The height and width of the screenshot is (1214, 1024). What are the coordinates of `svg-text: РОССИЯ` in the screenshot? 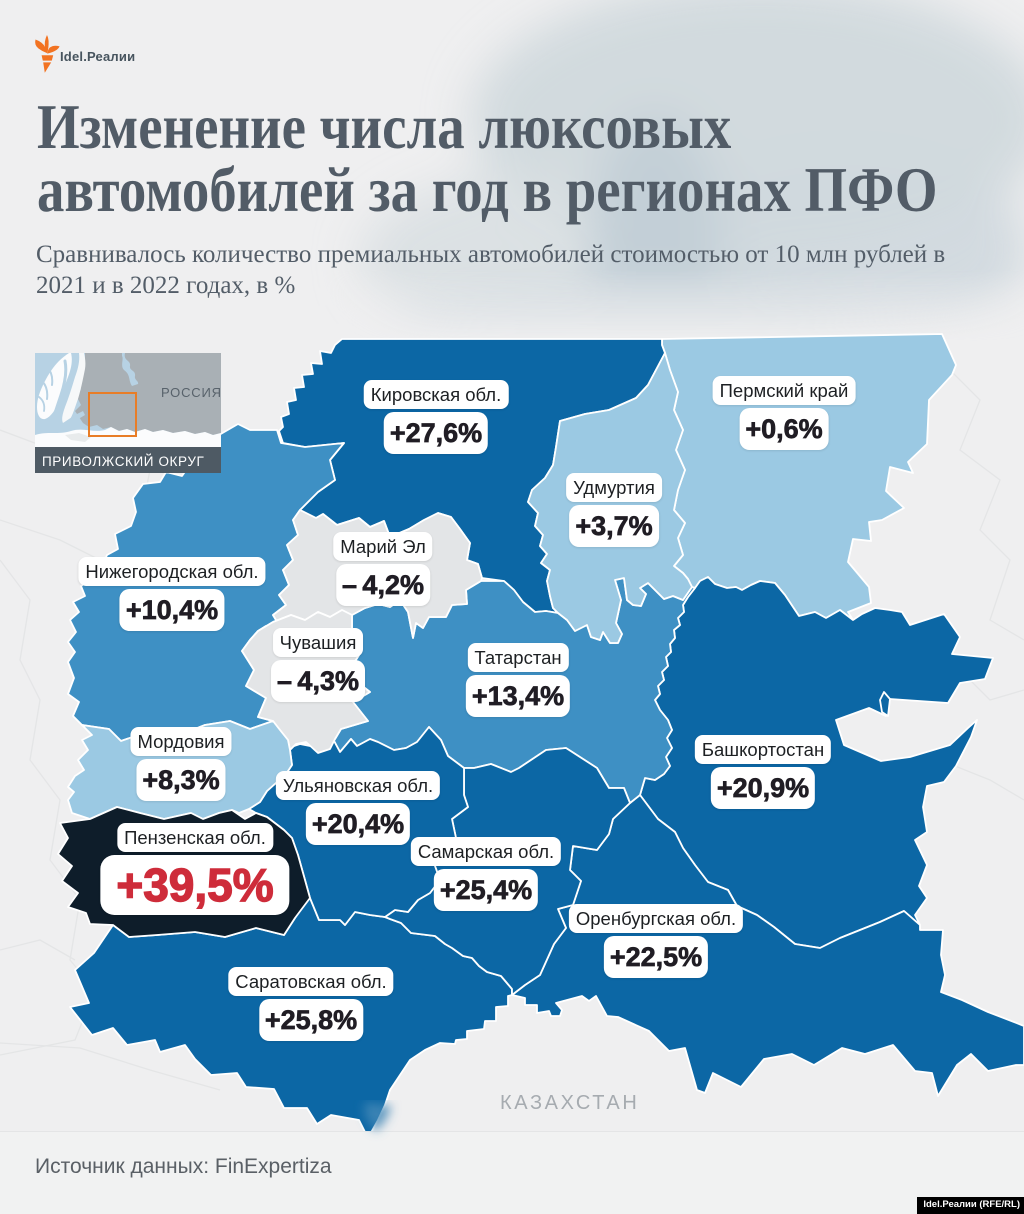 It's located at (191, 392).